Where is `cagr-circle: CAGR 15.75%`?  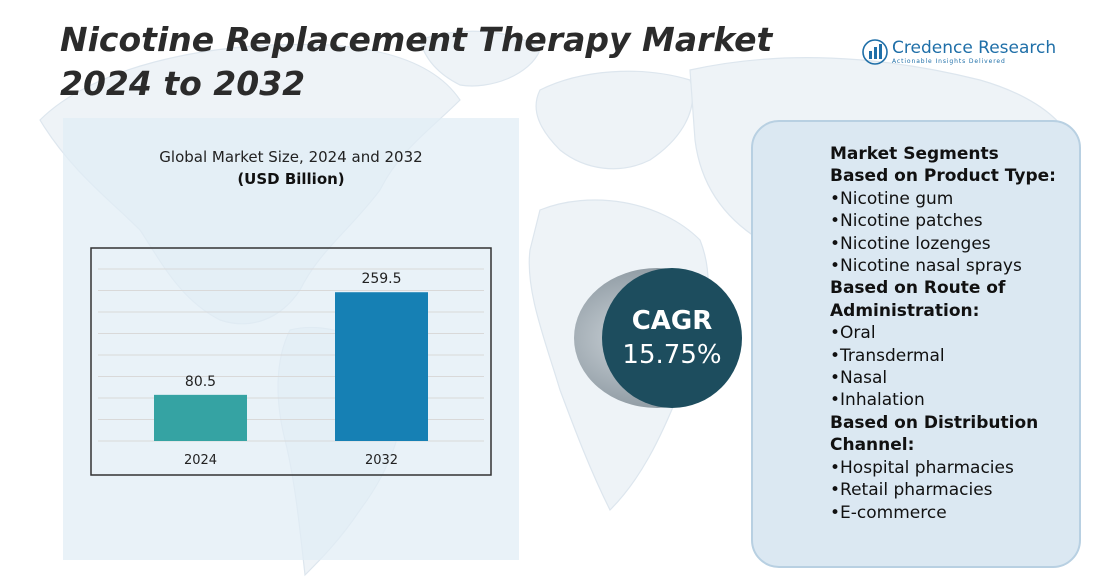 cagr-circle: CAGR 15.75% is located at coordinates (672, 338).